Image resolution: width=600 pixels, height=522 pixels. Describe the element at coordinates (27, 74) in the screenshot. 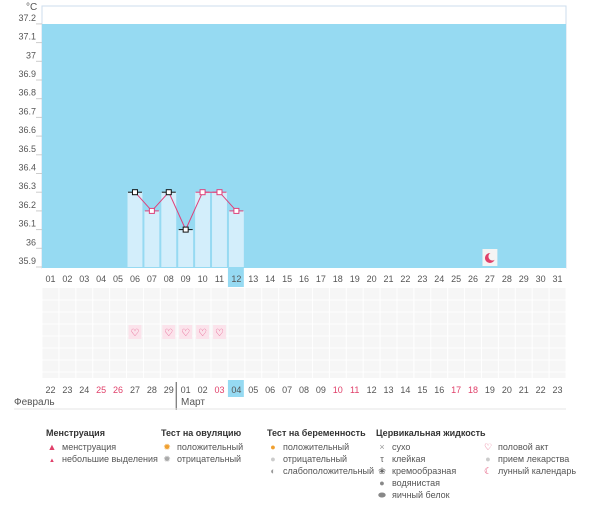

I see `y-tick-label: 36.9` at that location.